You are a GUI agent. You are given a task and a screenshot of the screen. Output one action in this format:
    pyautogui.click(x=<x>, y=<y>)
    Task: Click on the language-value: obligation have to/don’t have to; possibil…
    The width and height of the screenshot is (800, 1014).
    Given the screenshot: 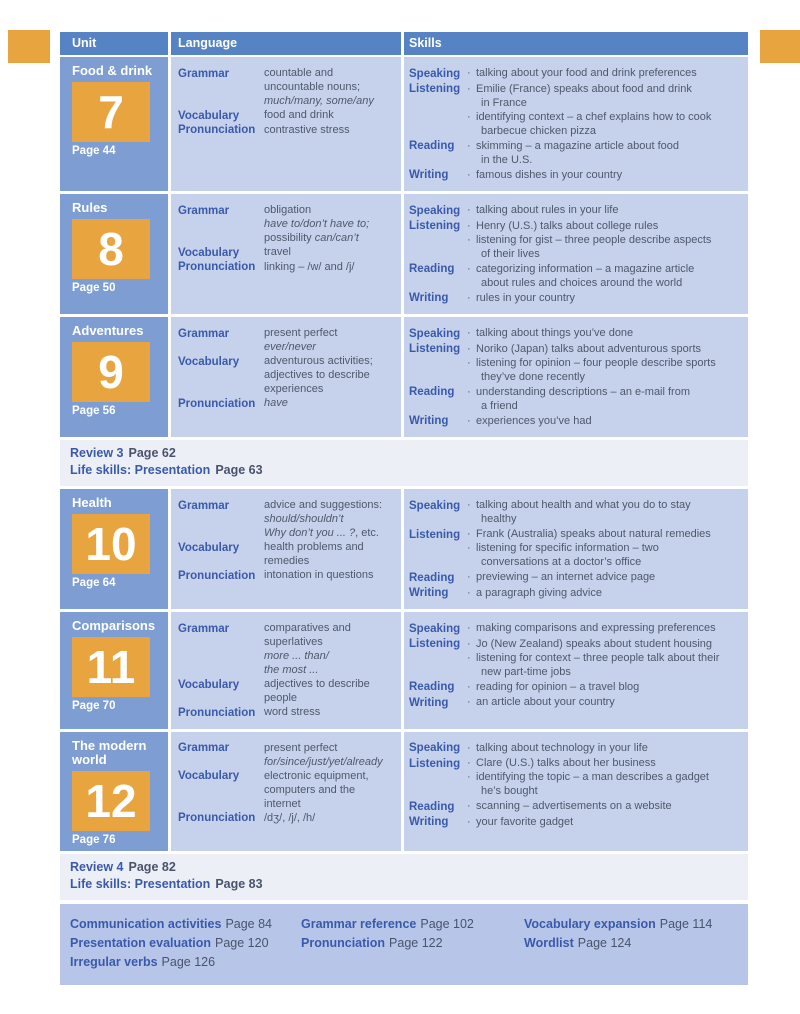 What is the action you would take?
    pyautogui.click(x=330, y=224)
    